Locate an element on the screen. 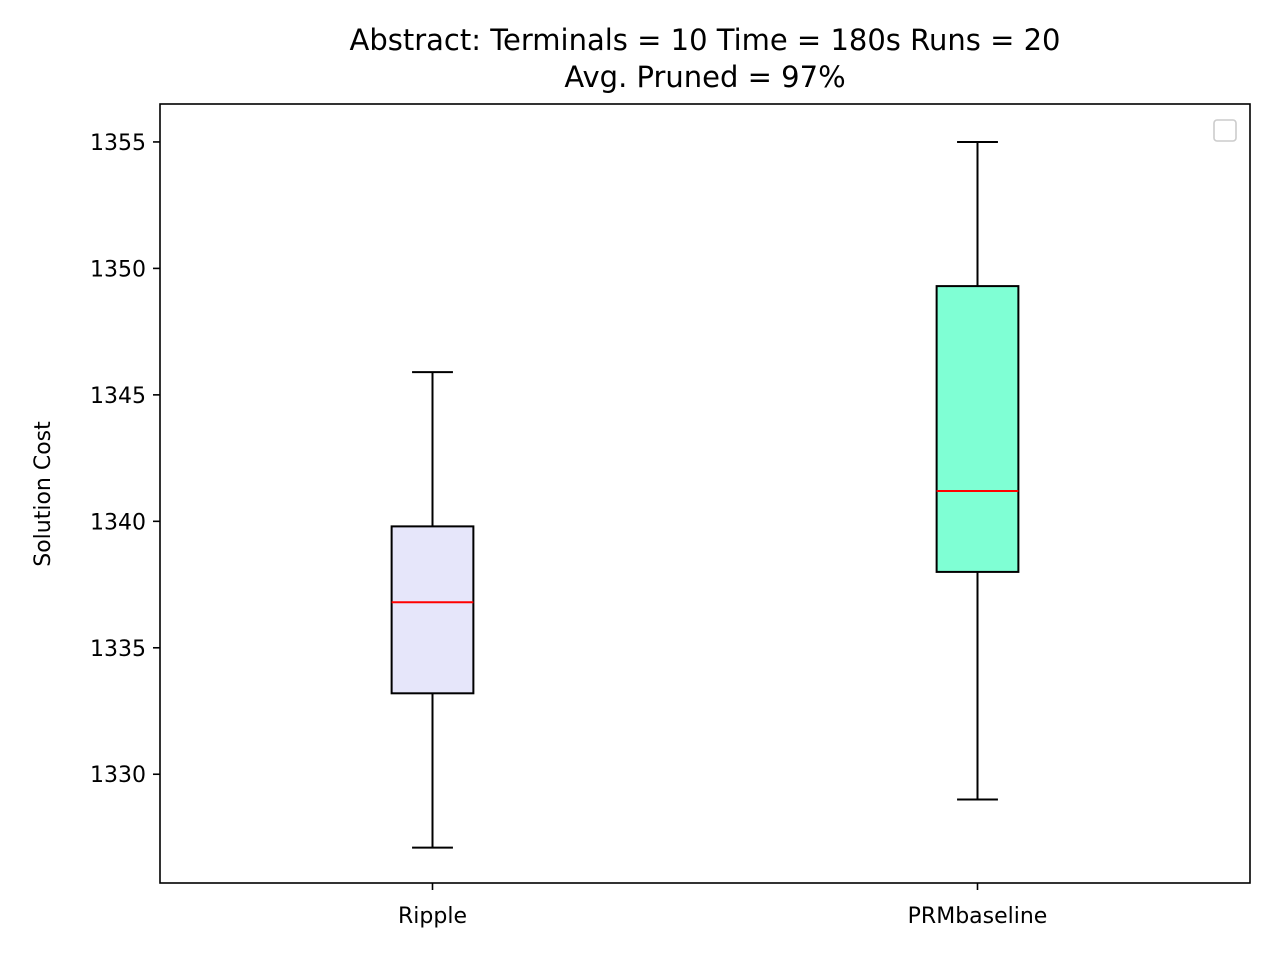 This screenshot has width=1280, height=960. y-tick-label: 1340 is located at coordinates (118, 522).